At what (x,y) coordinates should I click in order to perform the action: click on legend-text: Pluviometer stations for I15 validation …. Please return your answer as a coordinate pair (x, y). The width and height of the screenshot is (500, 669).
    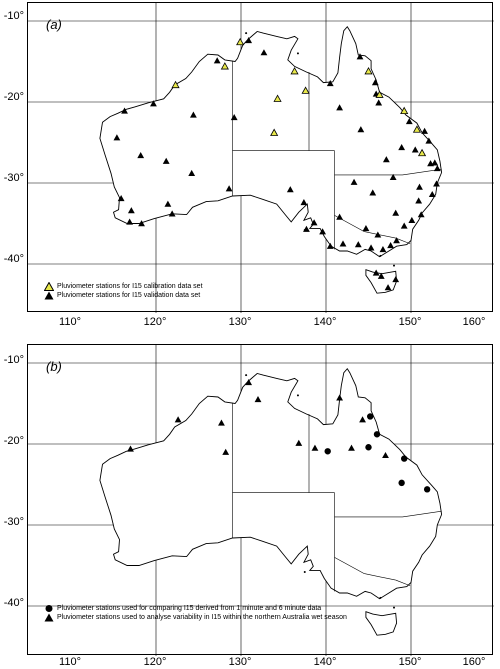
    Looking at the image, I should click on (129, 295).